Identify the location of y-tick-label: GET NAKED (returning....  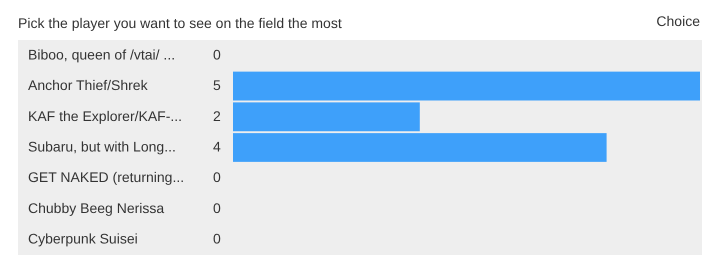
(106, 177).